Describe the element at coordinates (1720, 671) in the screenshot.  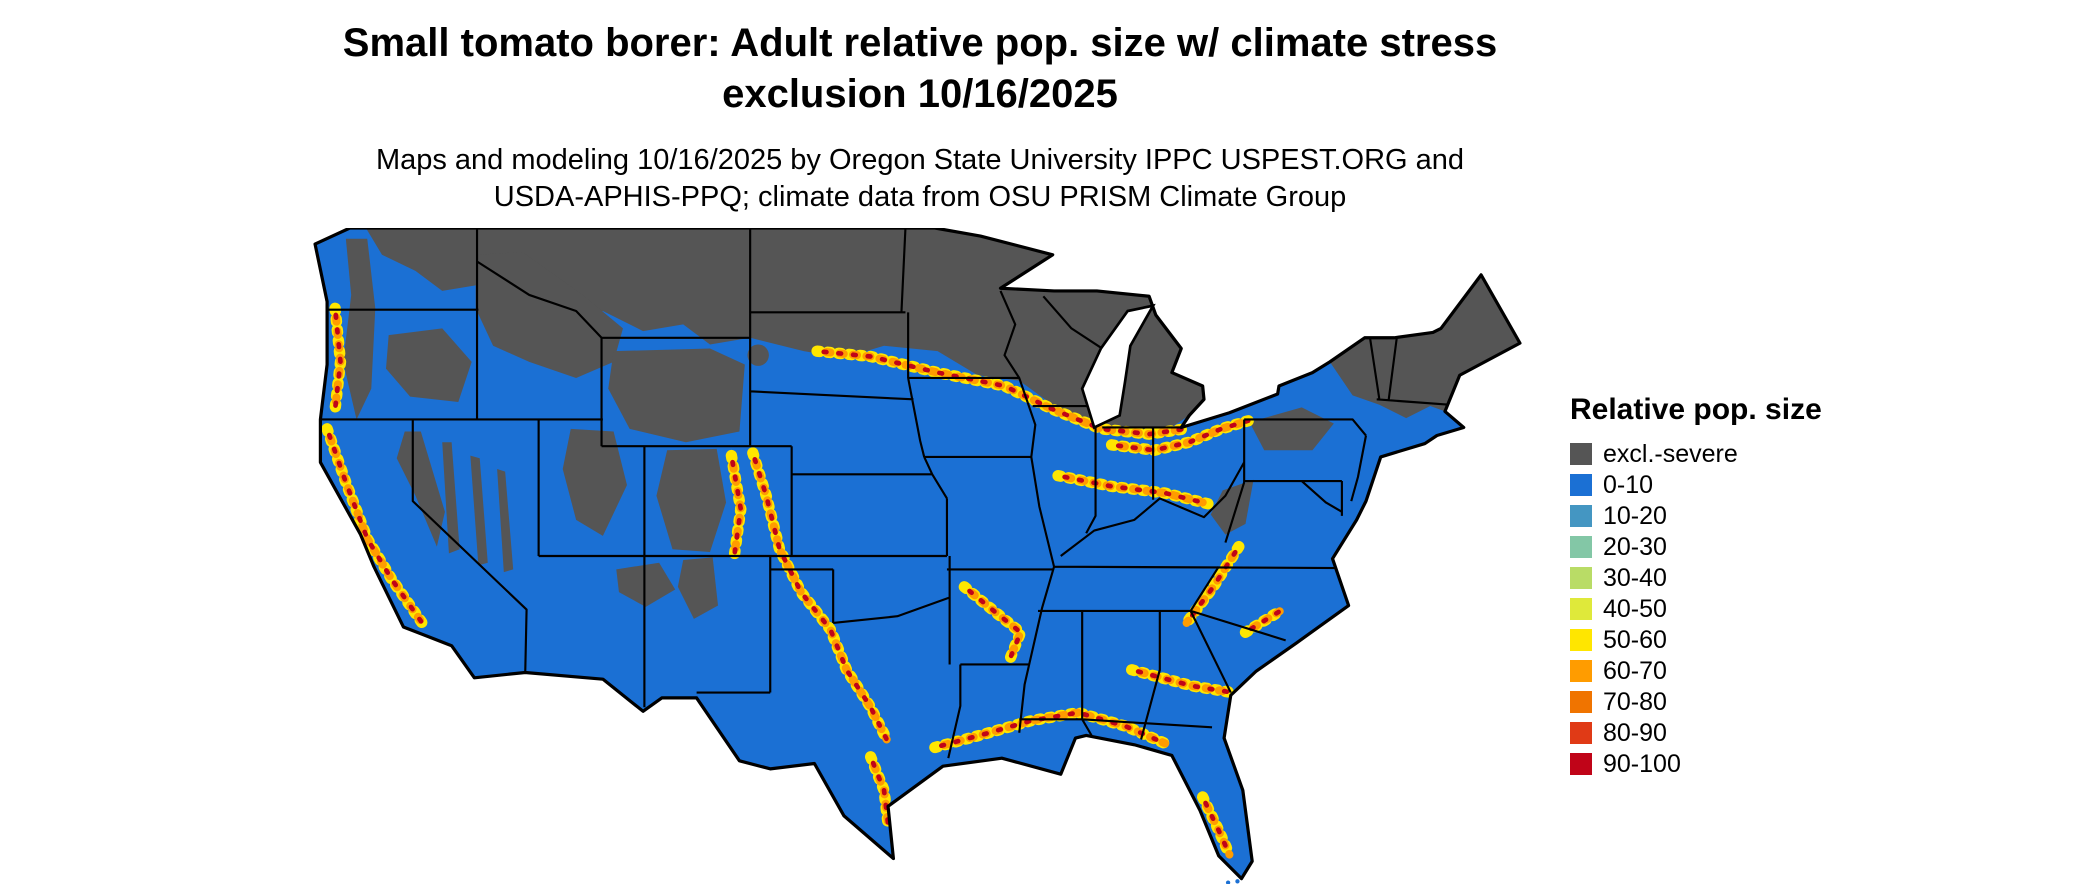
I see `legend-row: 60-70` at that location.